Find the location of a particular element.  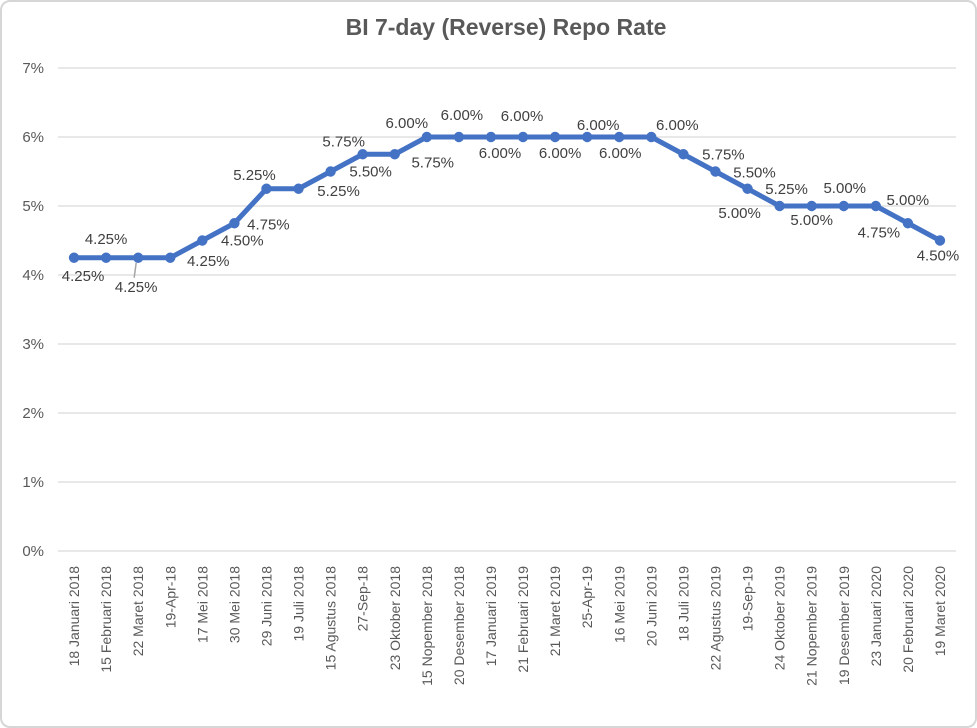

x-tick-label: 20 Desember 2018 is located at coordinates (459, 625).